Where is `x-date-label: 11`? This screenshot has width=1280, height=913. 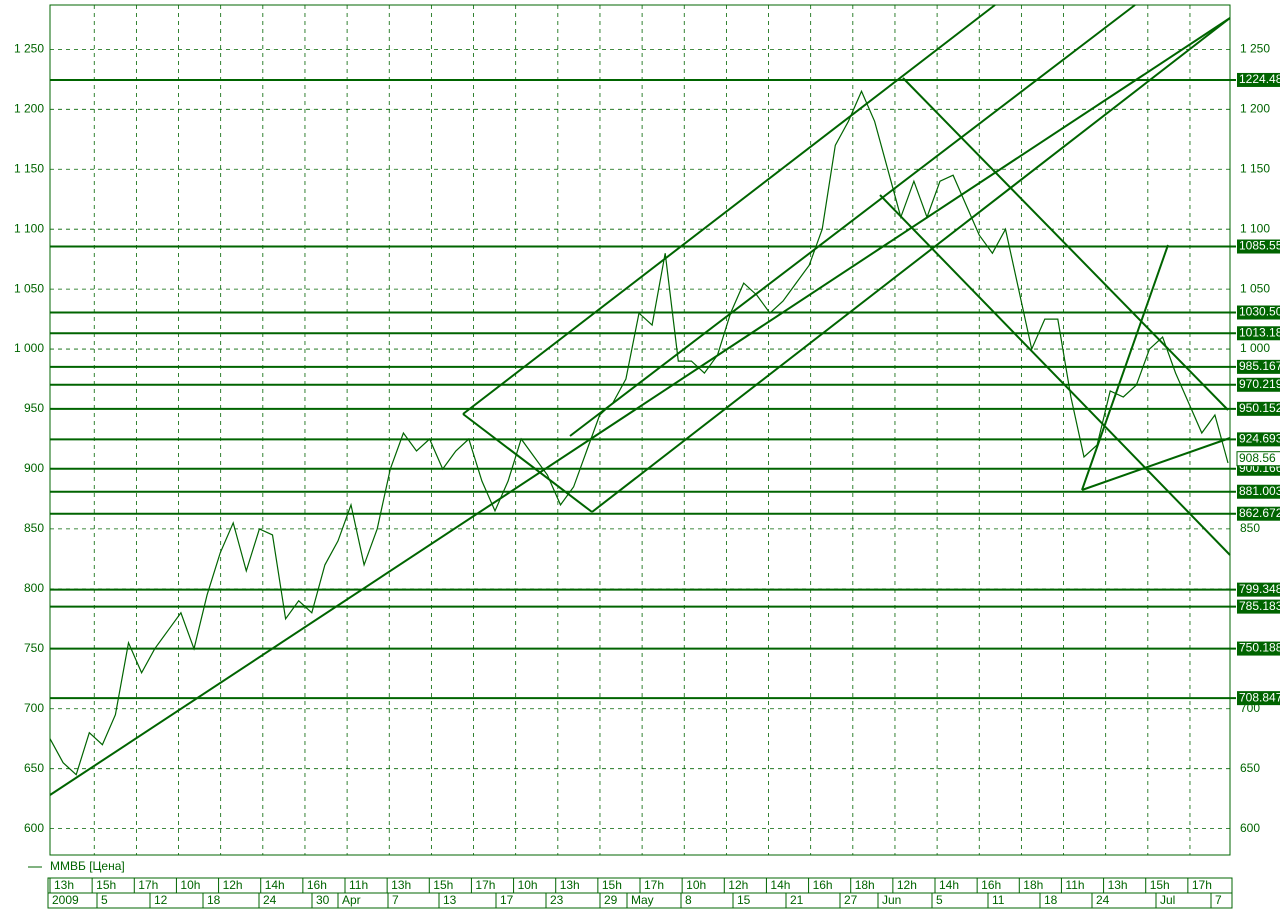
x-date-label: 11 is located at coordinates (998, 900).